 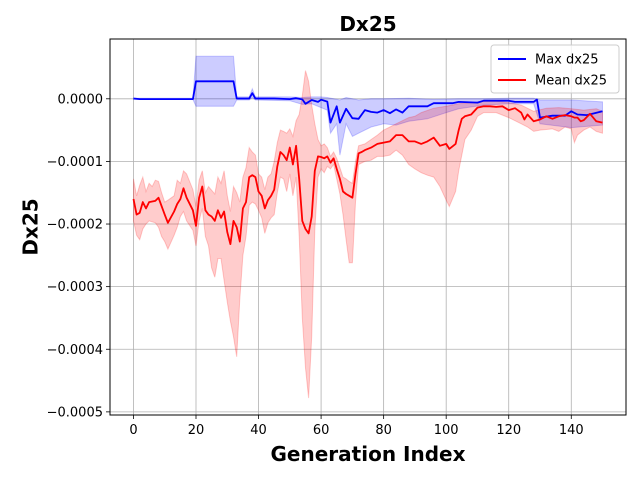 I want to click on y-tick-label: −0.0001, so click(x=75, y=162).